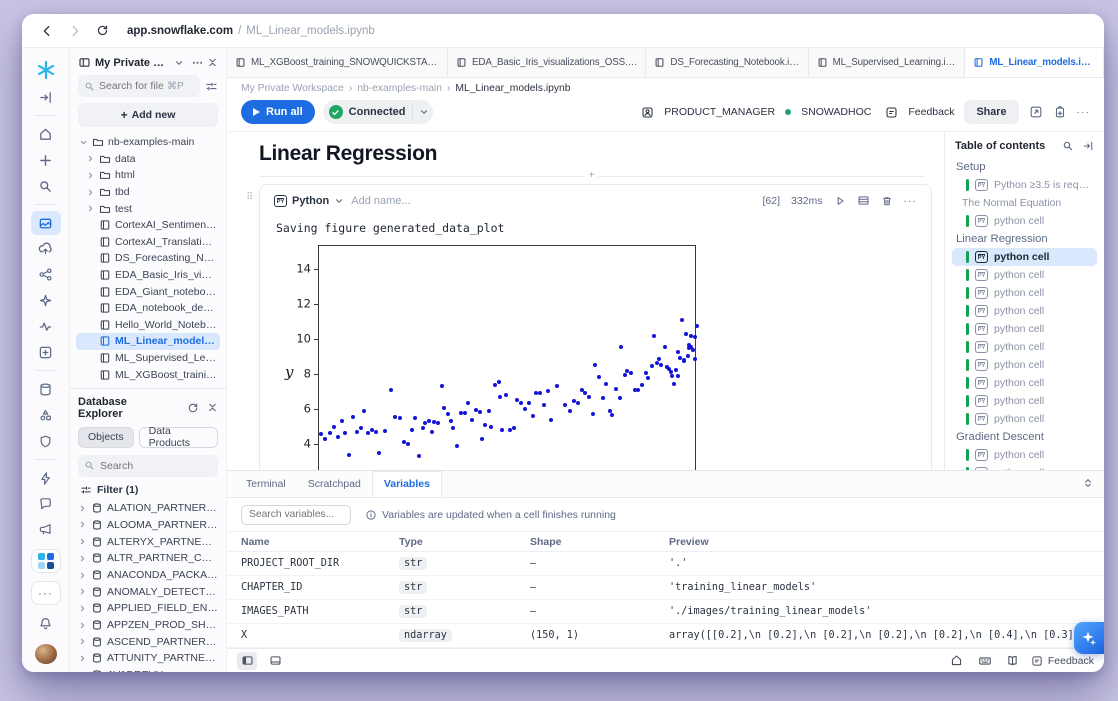 The image size is (1118, 701). Describe the element at coordinates (139, 86) in the screenshot. I see `file-search-box: ⌘P` at that location.